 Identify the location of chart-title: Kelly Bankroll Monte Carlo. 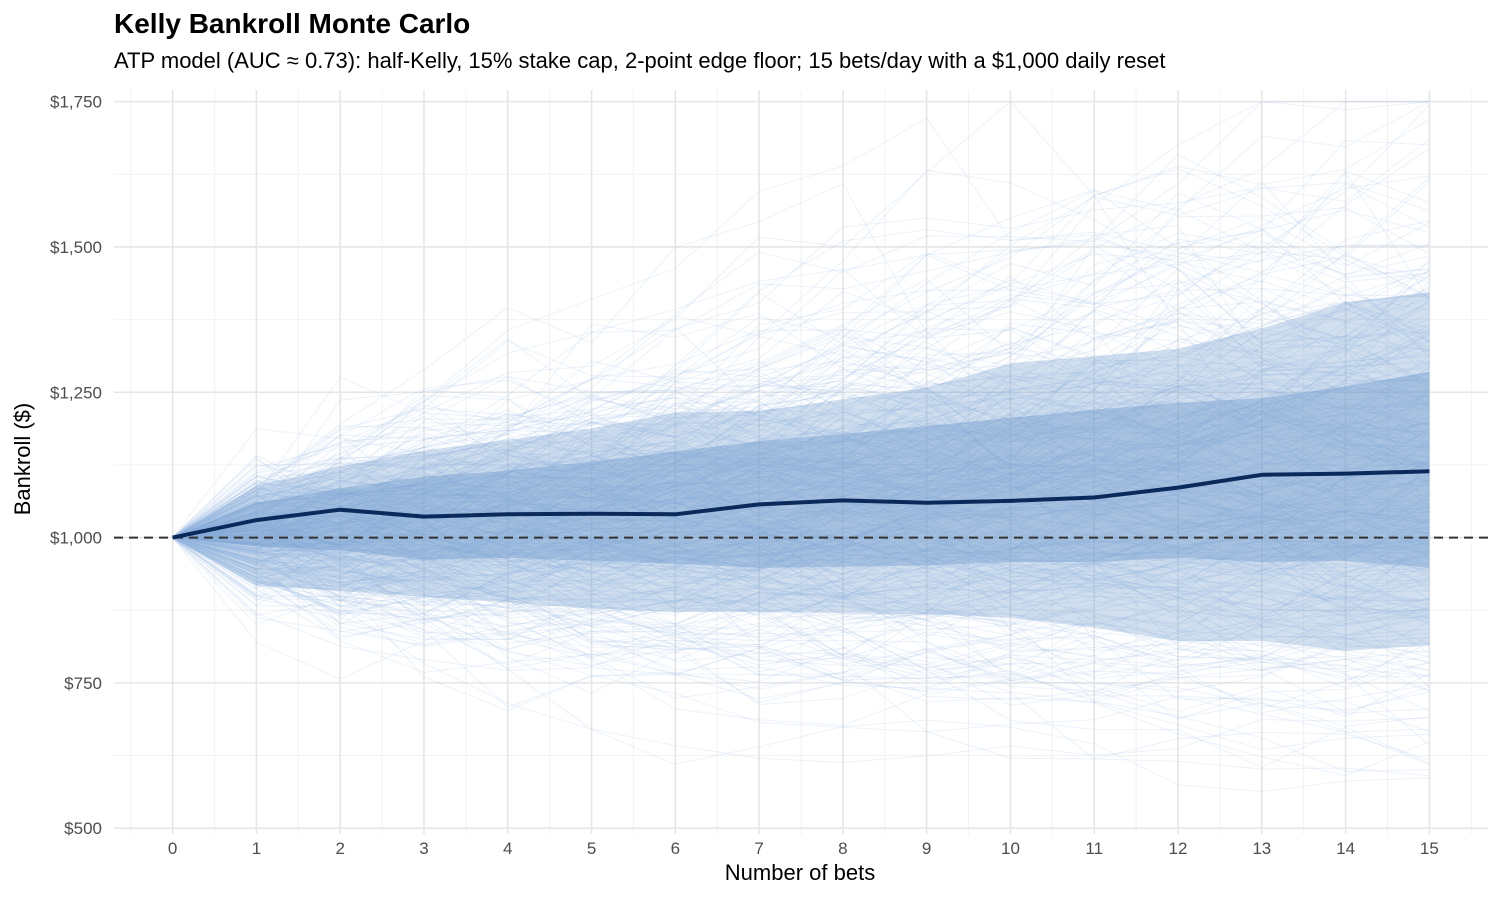
(292, 23).